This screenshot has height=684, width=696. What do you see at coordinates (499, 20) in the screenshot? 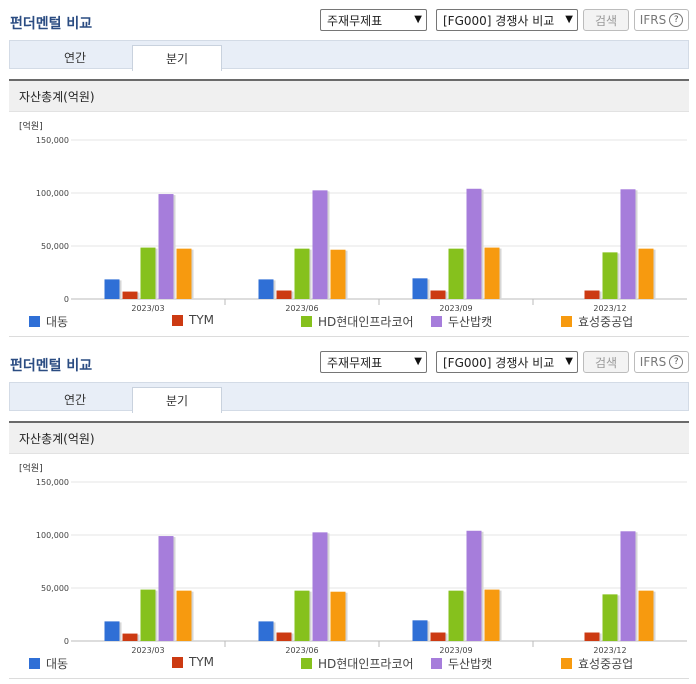
I see `compare-select-value: [FG000] 경쟁사 비교` at bounding box center [499, 20].